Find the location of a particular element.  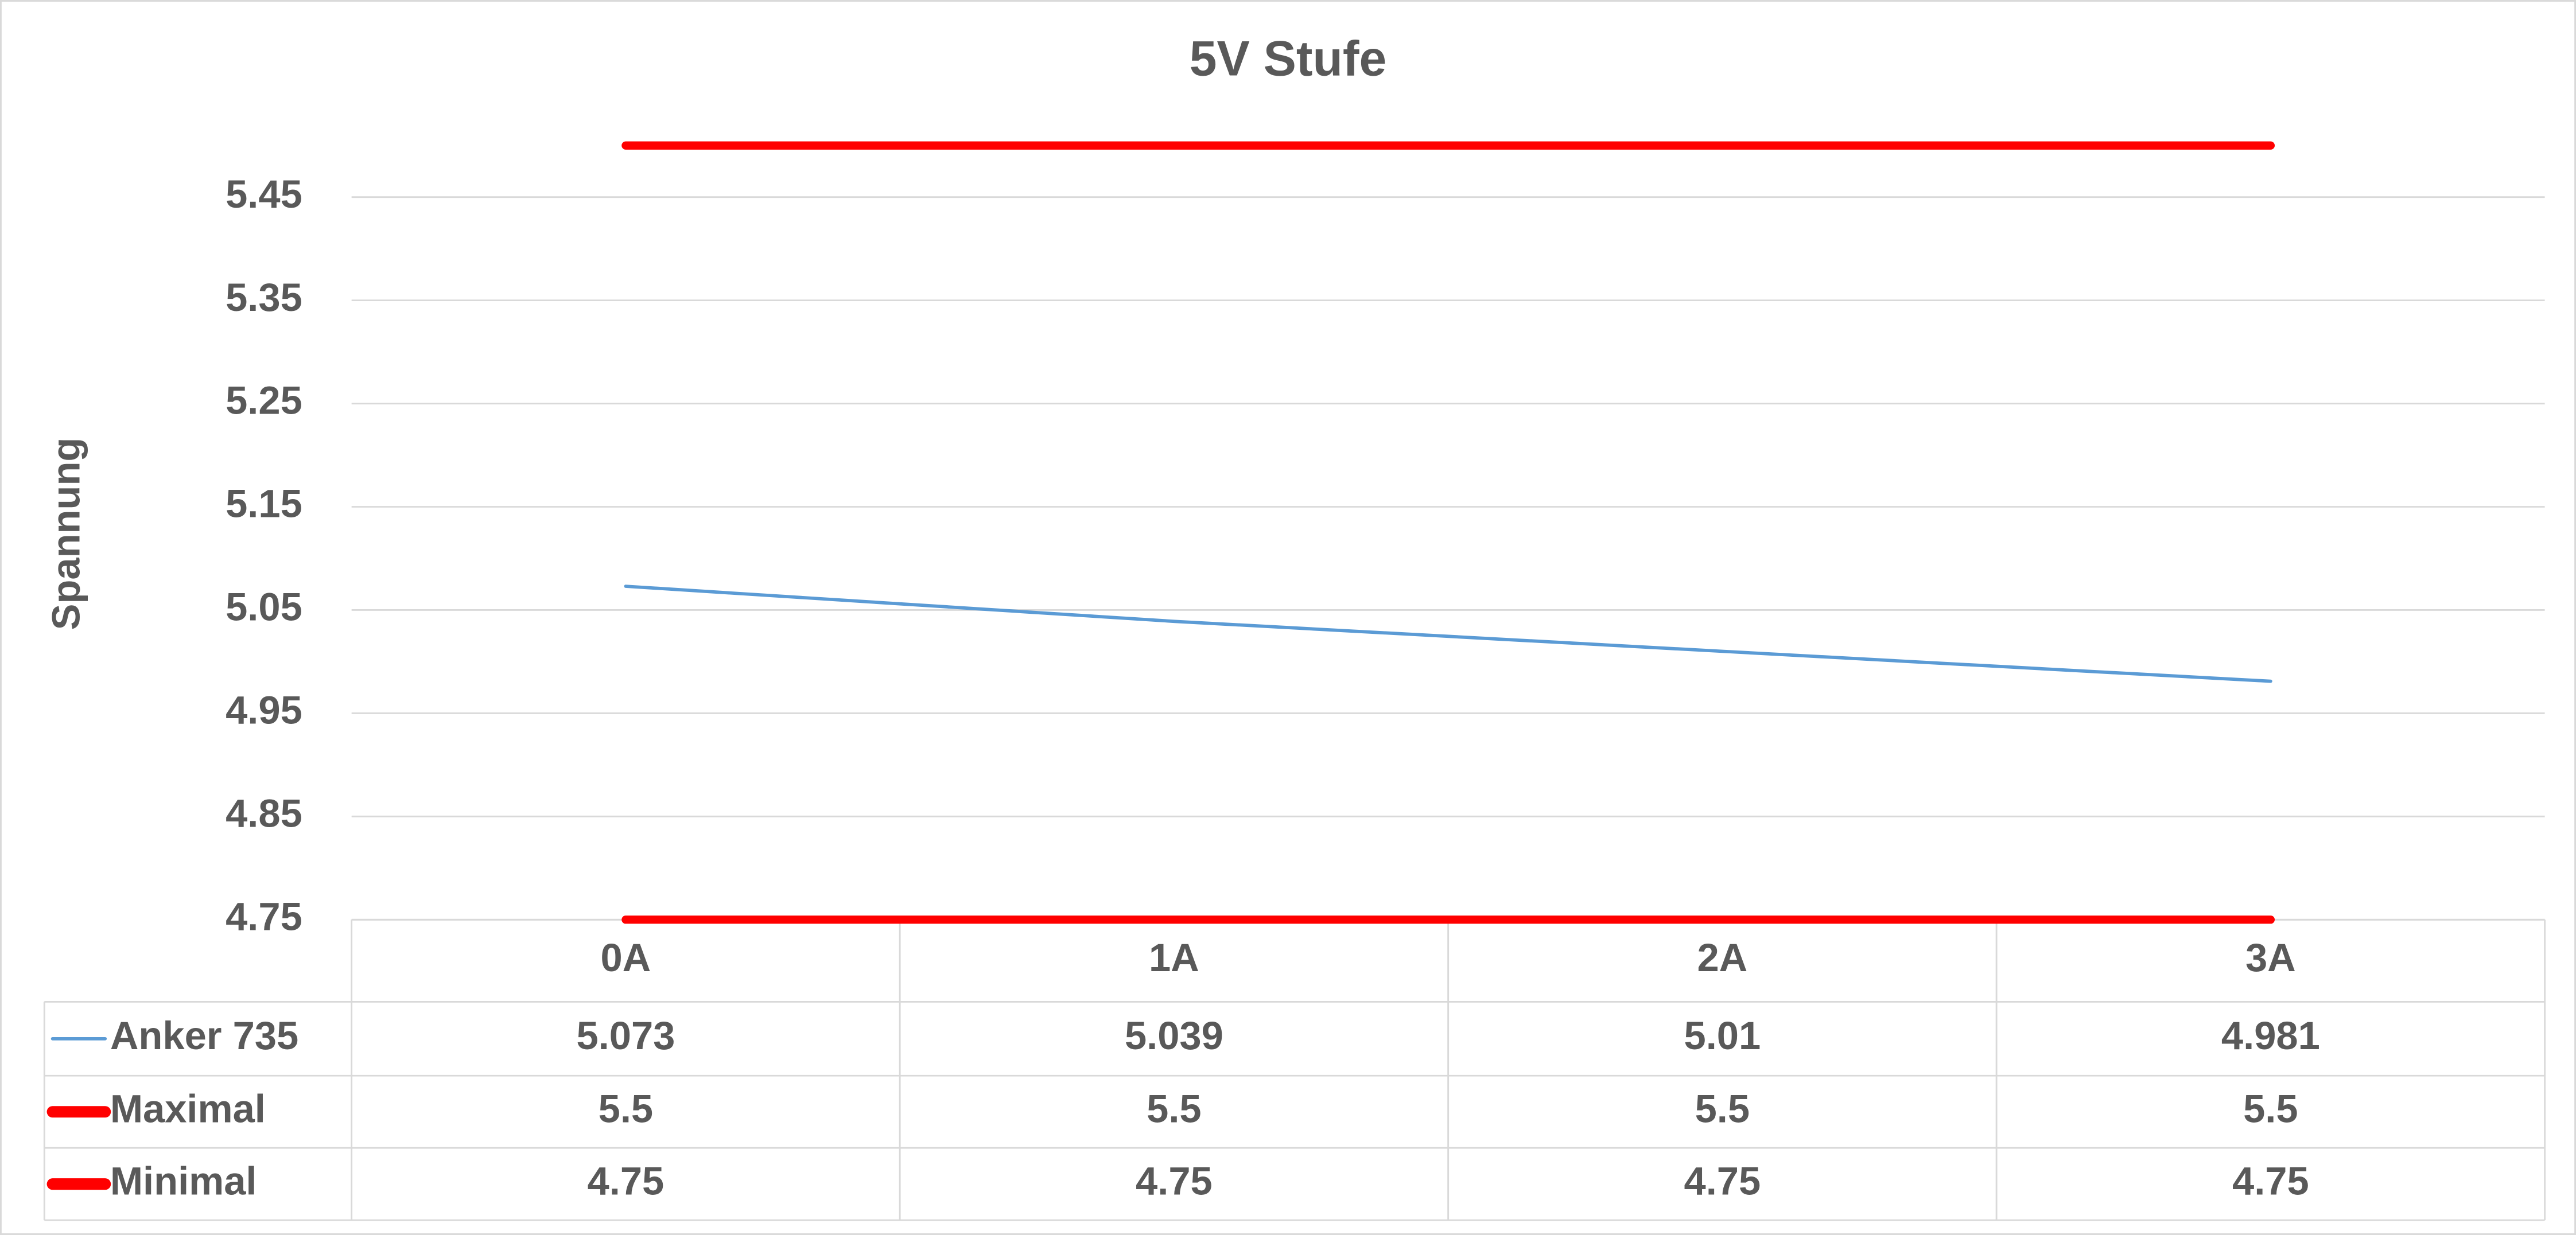

y-axis-label: Spannung is located at coordinates (66, 534).